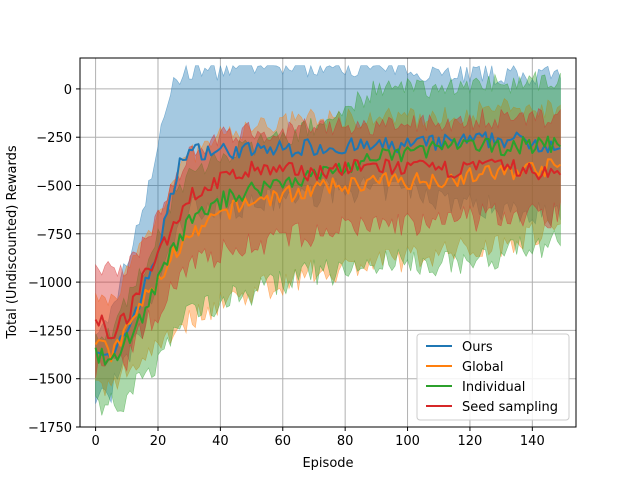 The image size is (640, 480). I want to click on legend-label: Individual, so click(493, 387).